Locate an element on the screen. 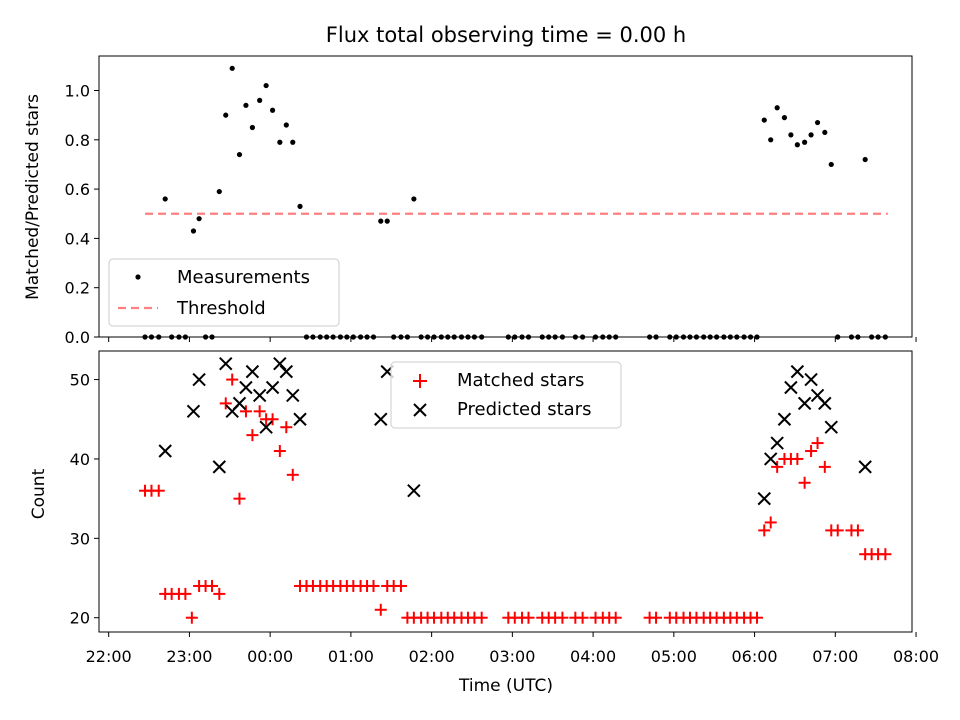  top-y-ticks: 0.0 0.2 0.4 0.6 0.8 1.0 is located at coordinates (82, 214).